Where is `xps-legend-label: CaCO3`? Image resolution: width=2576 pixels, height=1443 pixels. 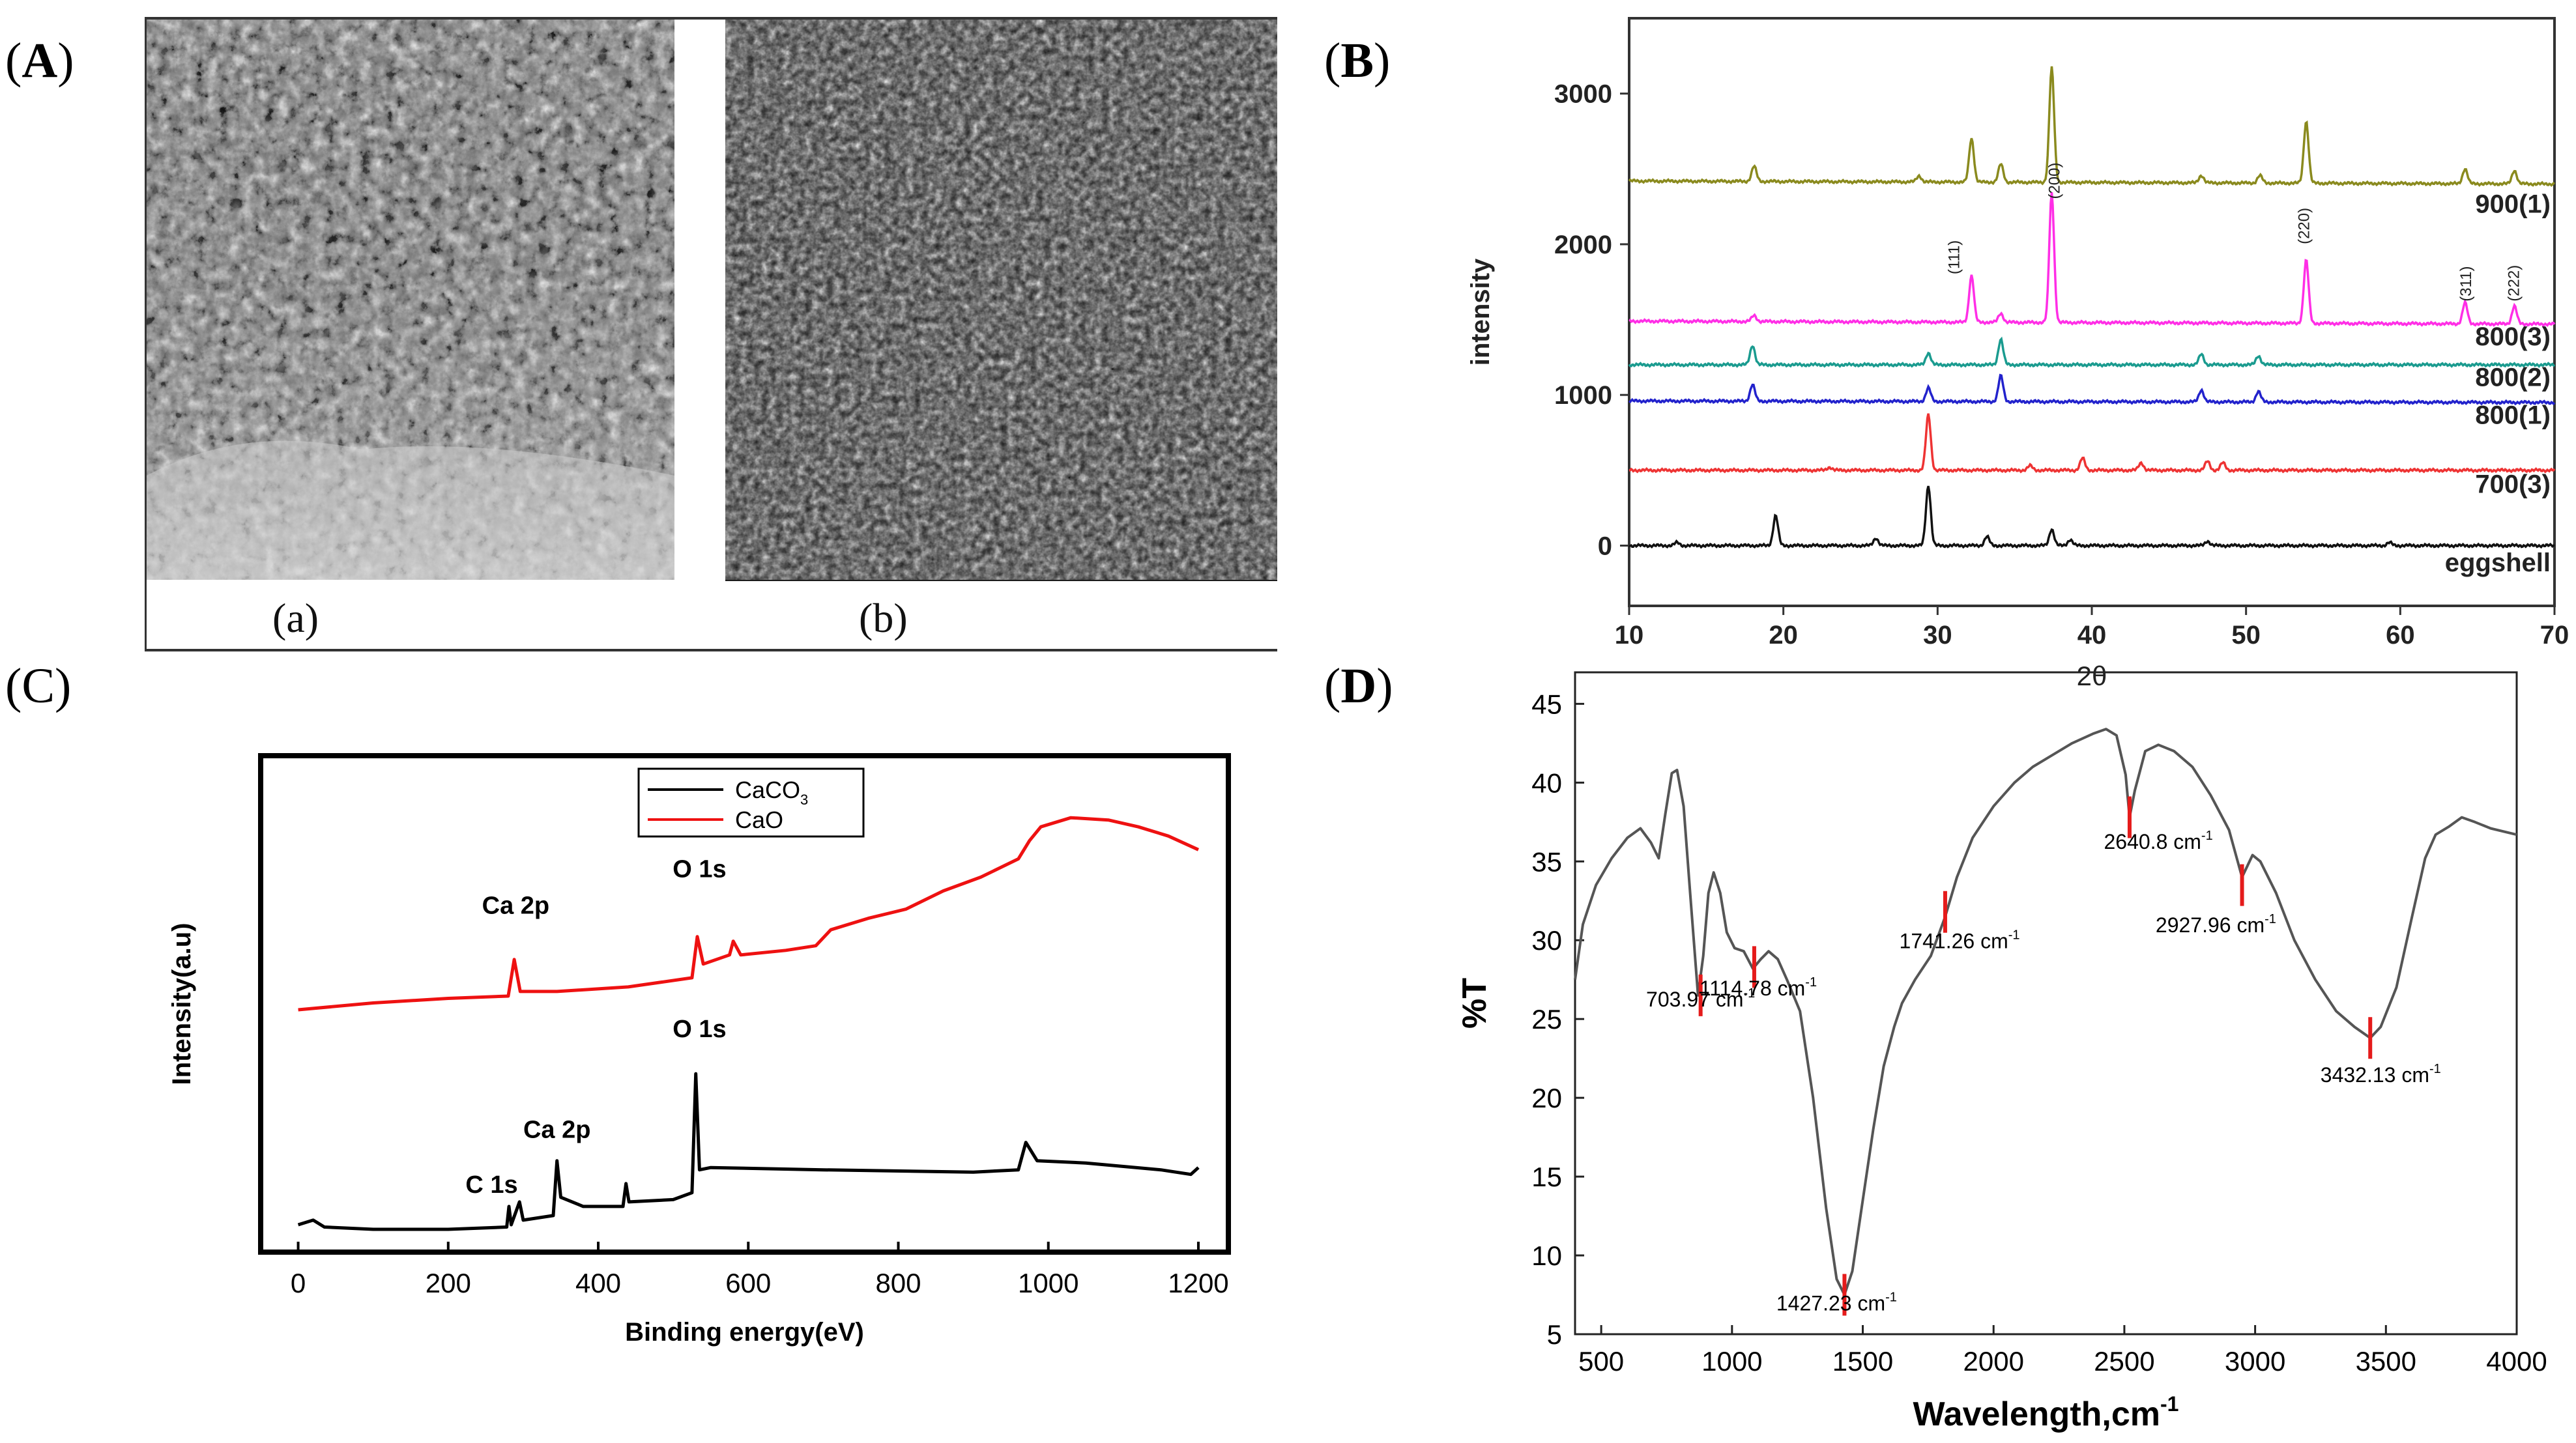
xps-legend-label: CaCO3 is located at coordinates (771, 792).